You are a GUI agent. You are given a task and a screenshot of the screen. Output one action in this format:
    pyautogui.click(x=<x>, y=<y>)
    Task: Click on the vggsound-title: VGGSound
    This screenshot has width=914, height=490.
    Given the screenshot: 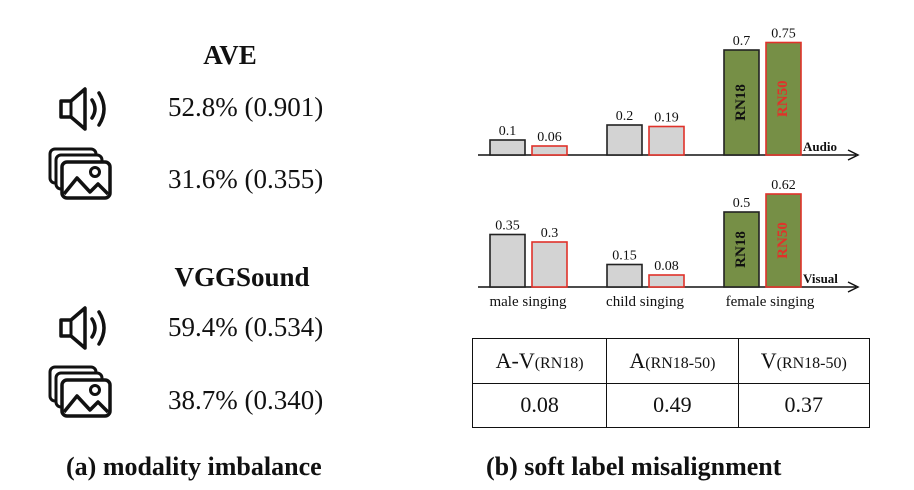 What is the action you would take?
    pyautogui.click(x=242, y=277)
    